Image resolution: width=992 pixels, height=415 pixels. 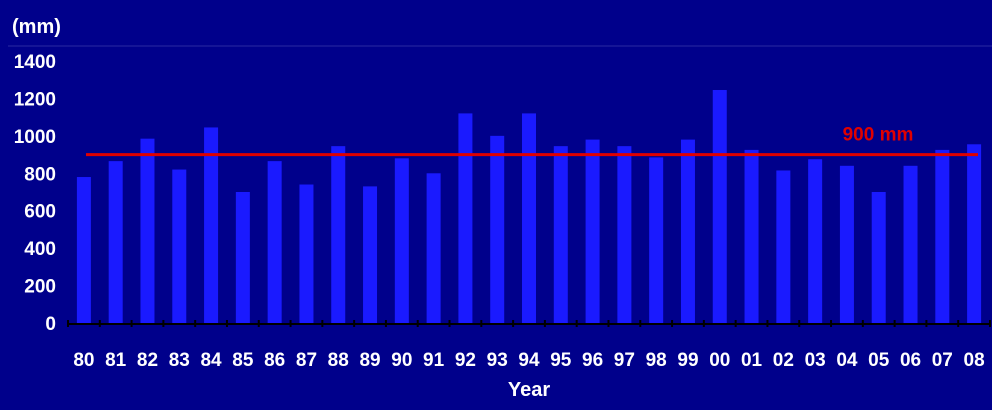 What do you see at coordinates (35, 99) in the screenshot?
I see `y-tick-label: 1200` at bounding box center [35, 99].